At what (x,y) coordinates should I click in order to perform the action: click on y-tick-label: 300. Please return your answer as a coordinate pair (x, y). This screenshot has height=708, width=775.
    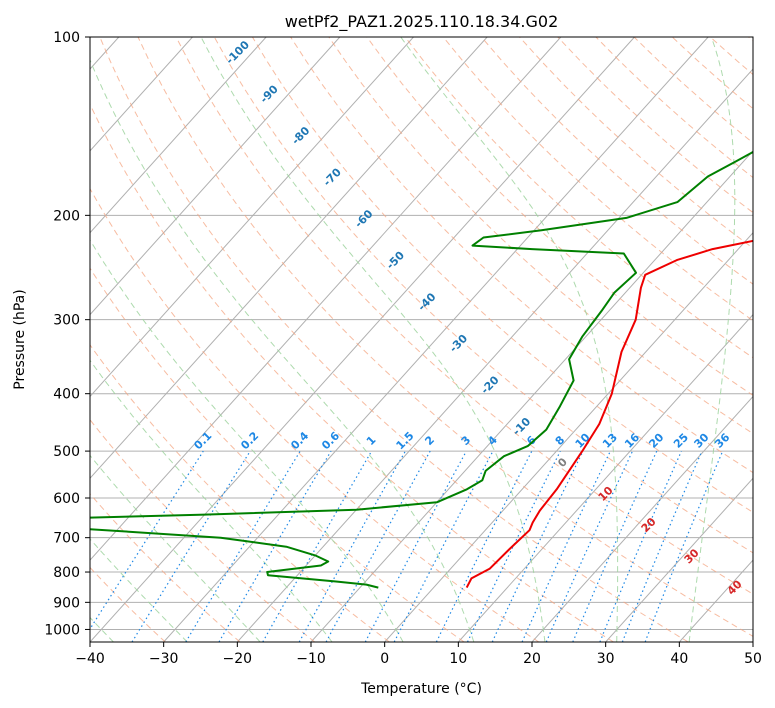
    Looking at the image, I should click on (66, 321).